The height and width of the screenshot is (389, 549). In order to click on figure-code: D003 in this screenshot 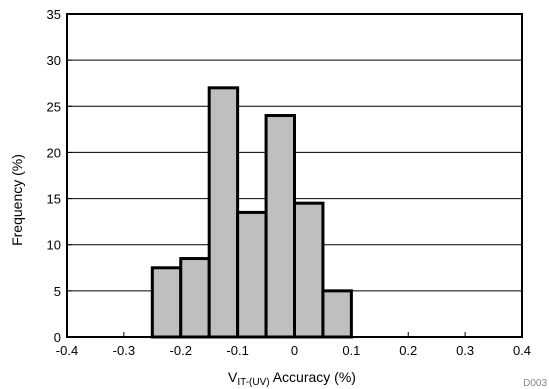, I will do `click(535, 383)`.